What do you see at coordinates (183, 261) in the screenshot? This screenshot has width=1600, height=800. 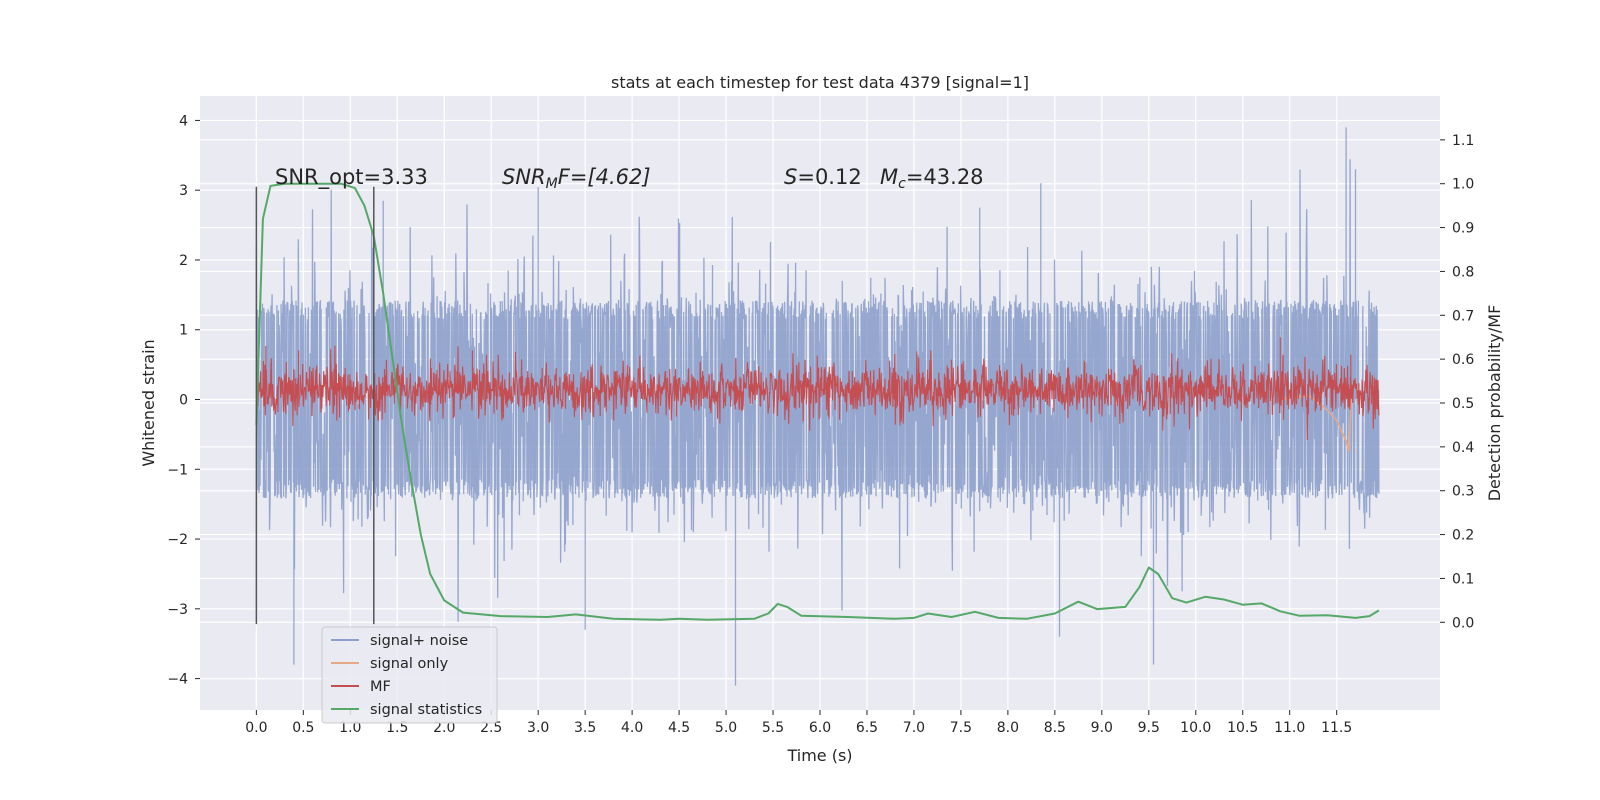 I see `y-tick-label-2: 2` at bounding box center [183, 261].